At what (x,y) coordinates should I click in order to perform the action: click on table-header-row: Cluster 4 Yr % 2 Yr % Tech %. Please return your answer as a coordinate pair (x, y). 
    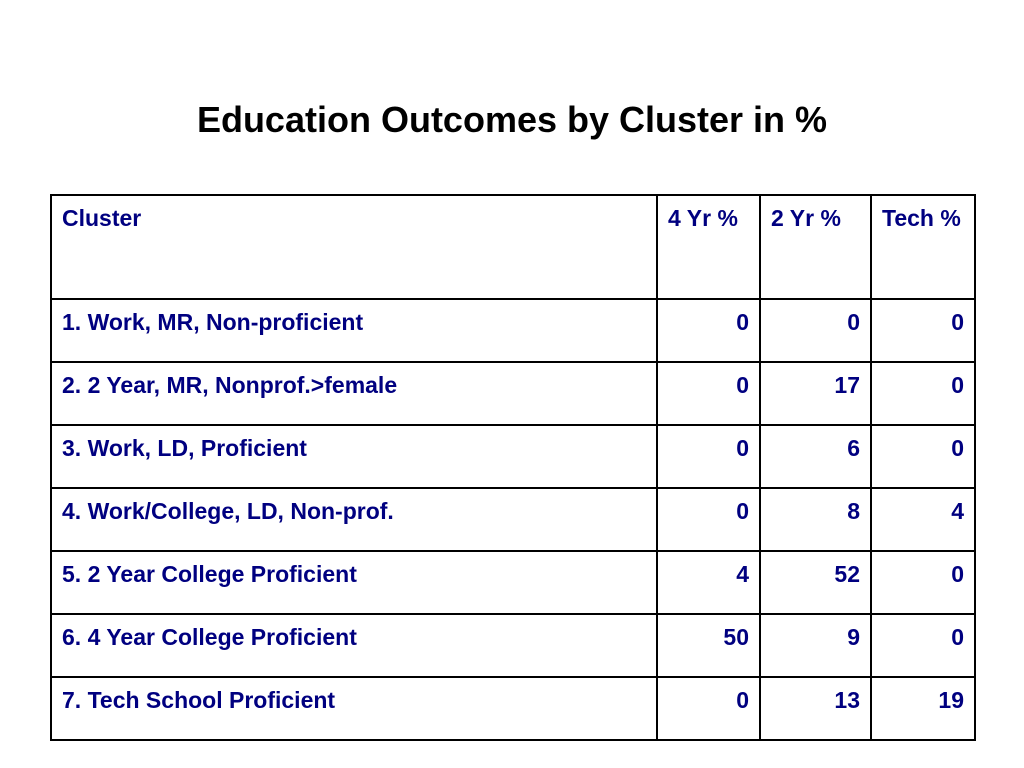
    Looking at the image, I should click on (513, 247).